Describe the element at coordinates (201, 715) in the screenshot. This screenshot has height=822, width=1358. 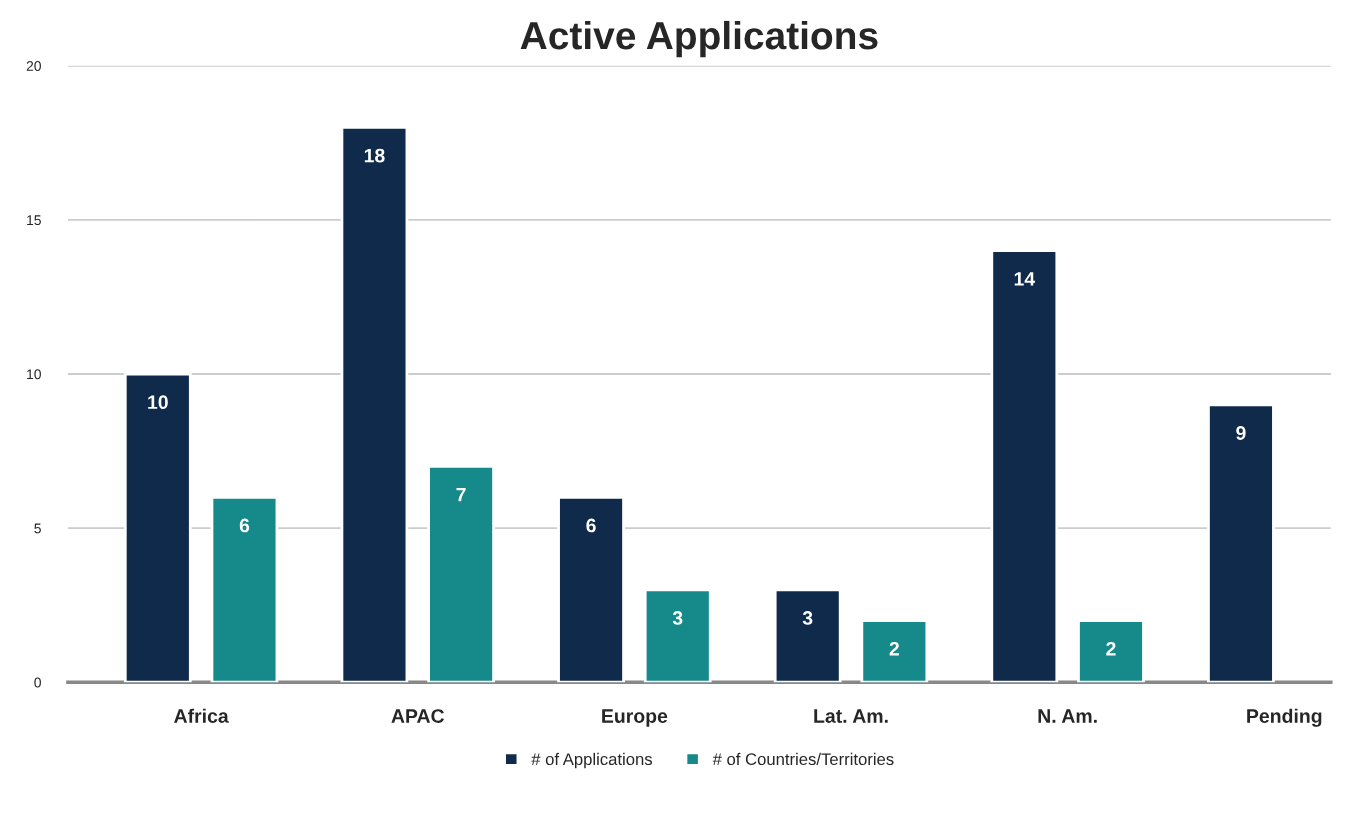
I see `x-tick-label: Africa` at that location.